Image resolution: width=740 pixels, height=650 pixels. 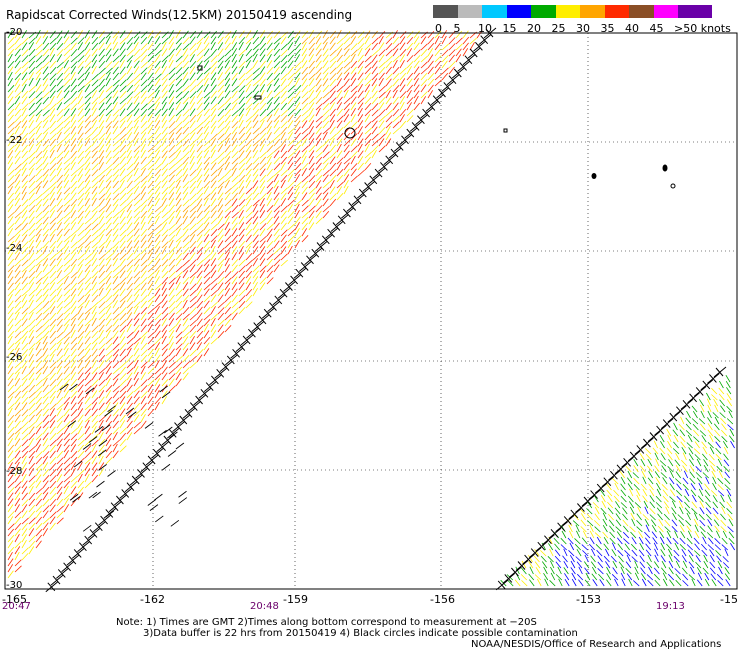 I want to click on legend-swatch, so click(x=641, y=11).